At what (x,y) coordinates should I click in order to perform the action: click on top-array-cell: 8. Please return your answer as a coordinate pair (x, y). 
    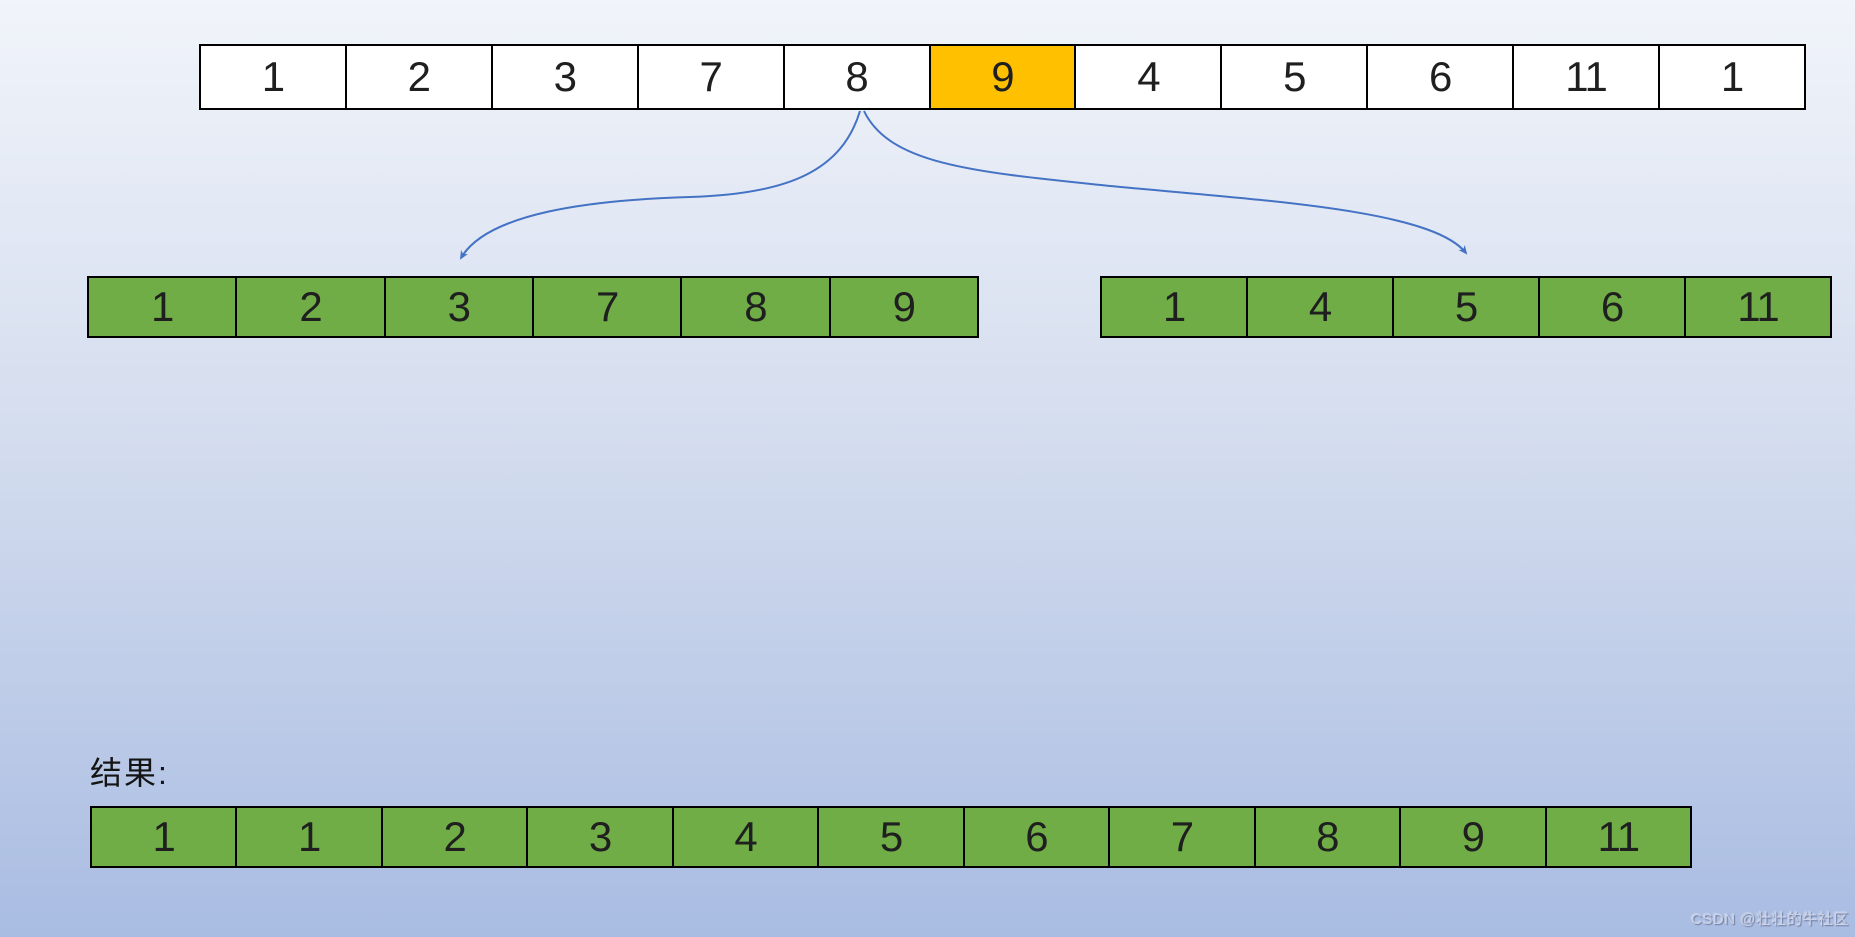
    Looking at the image, I should click on (857, 77).